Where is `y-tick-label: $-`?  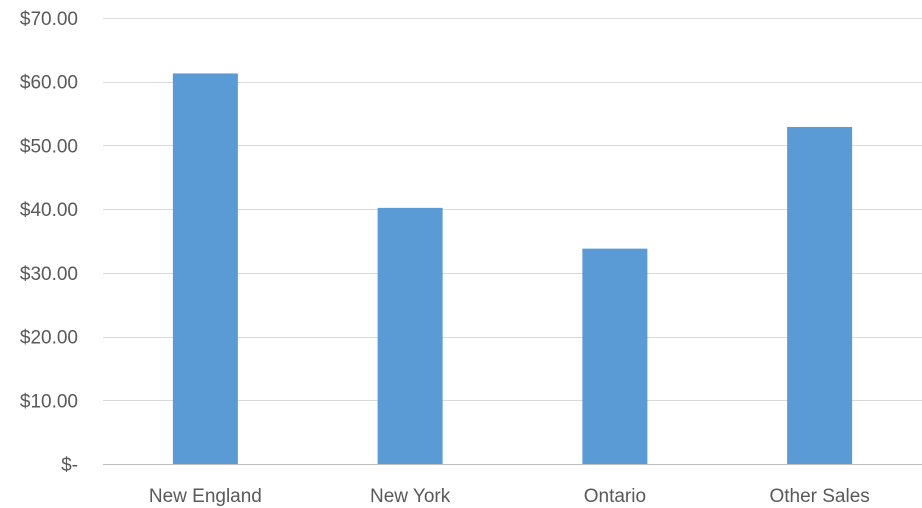 y-tick-label: $- is located at coordinates (69, 465).